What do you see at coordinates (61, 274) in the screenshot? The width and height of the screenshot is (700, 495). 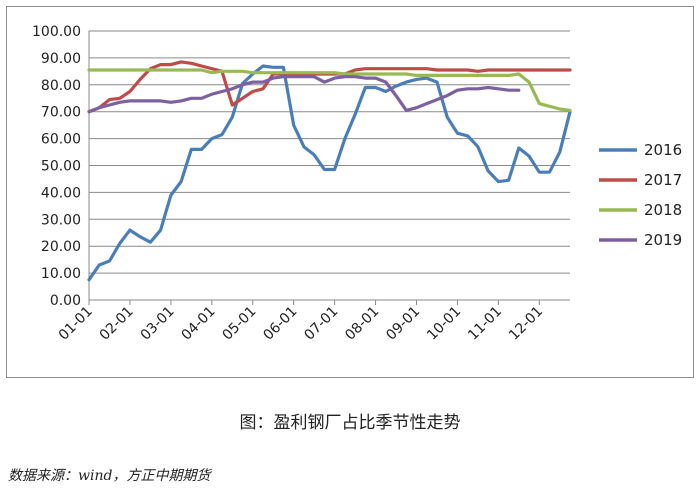 I see `y-tick-label: 10.00` at bounding box center [61, 274].